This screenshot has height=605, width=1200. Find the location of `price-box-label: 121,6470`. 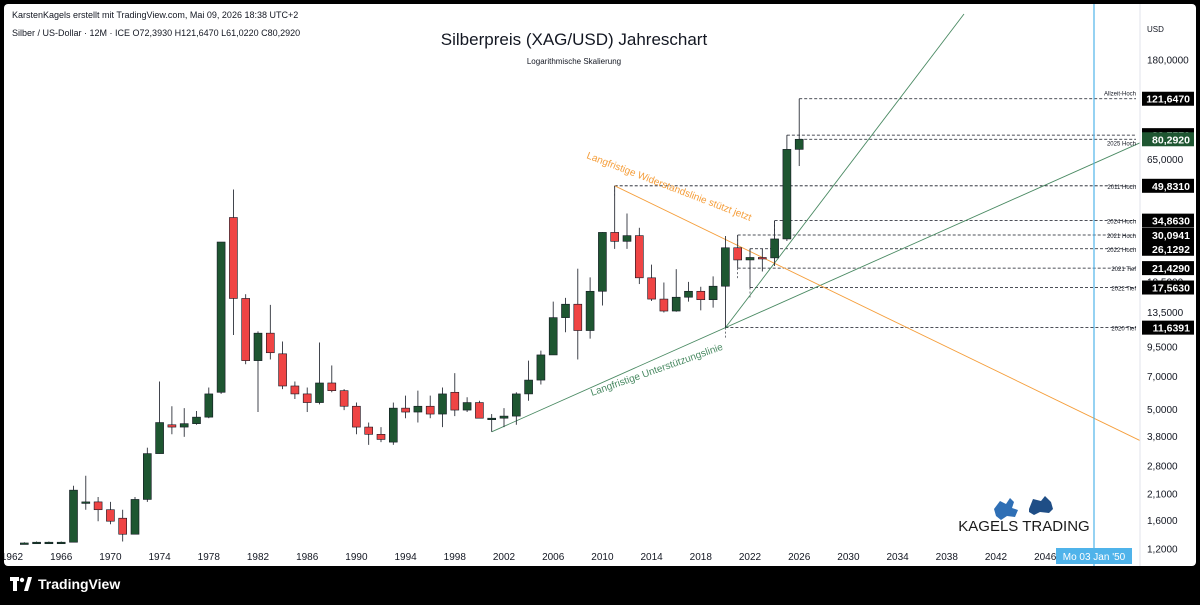

price-box-label: 121,6470 is located at coordinates (1168, 100).